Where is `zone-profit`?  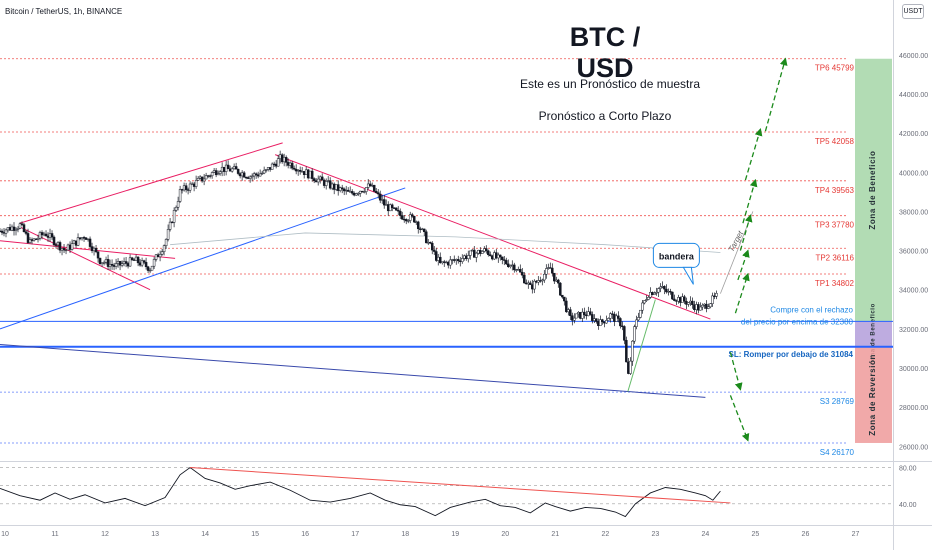 zone-profit is located at coordinates (873, 190).